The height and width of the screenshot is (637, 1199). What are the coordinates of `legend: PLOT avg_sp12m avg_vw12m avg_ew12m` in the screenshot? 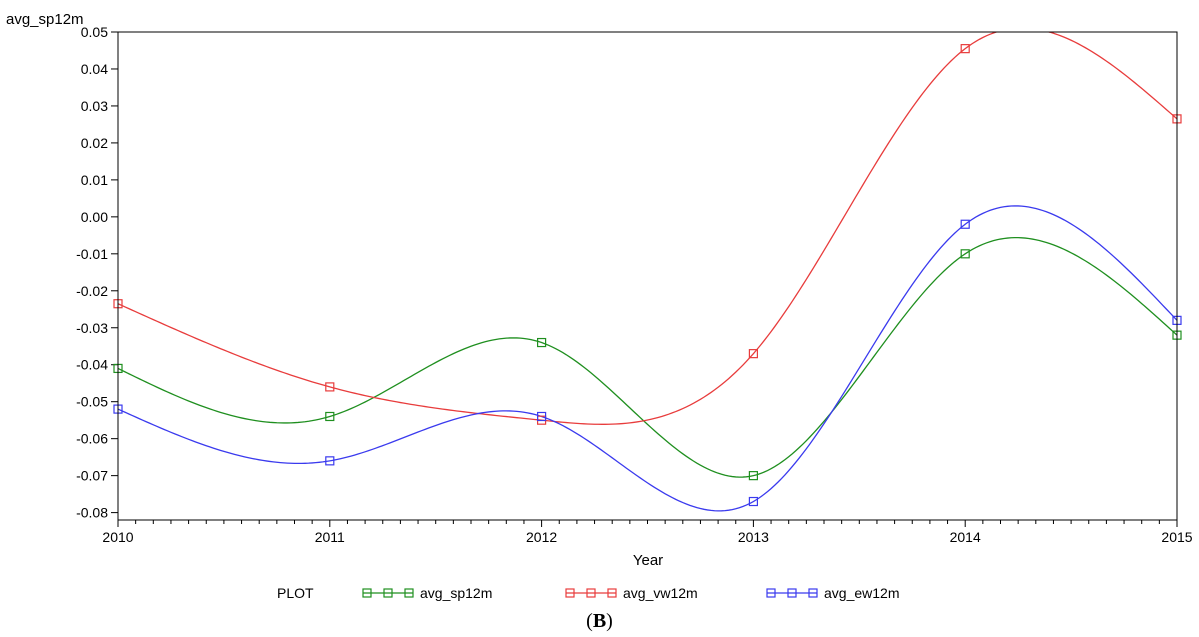 It's located at (588, 593).